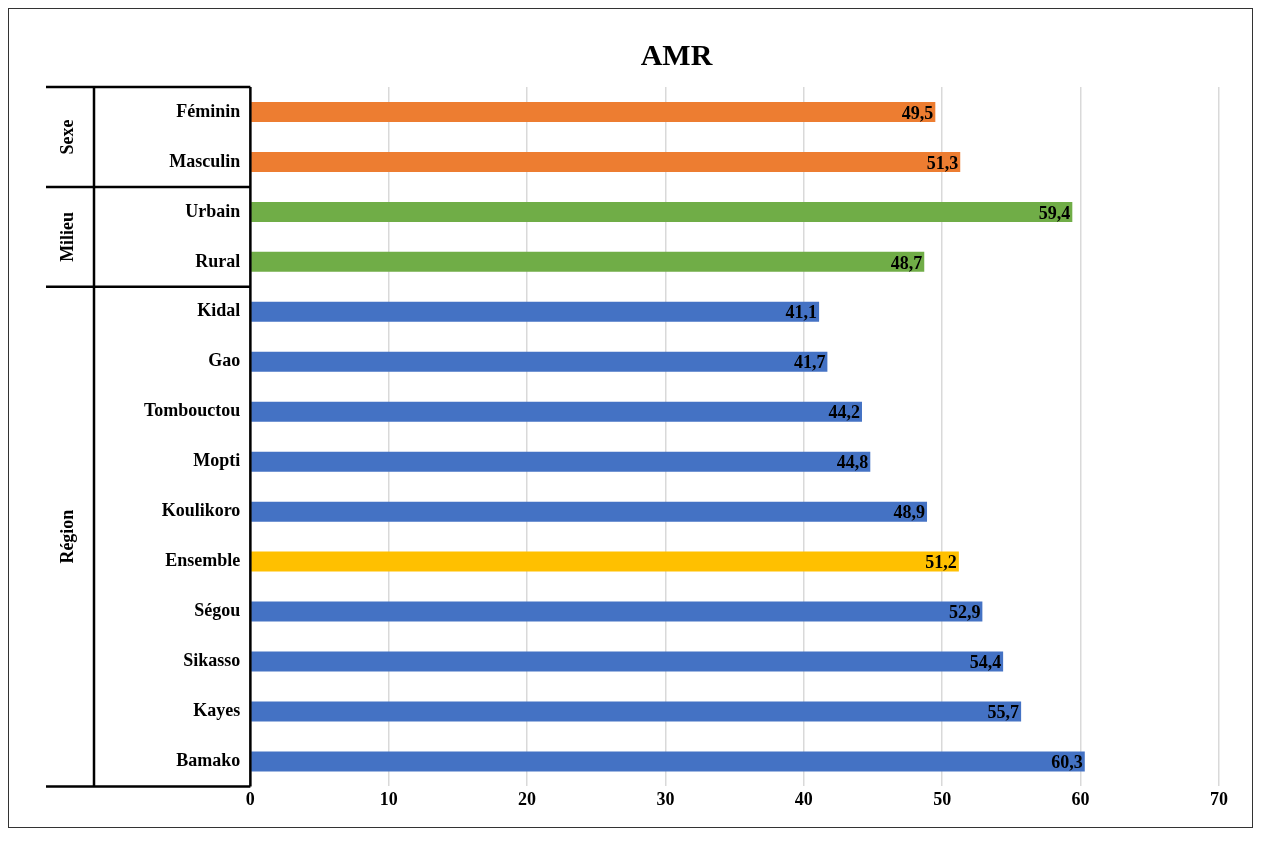  Describe the element at coordinates (1080, 798) in the screenshot. I see `x-tick-label: 60` at that location.